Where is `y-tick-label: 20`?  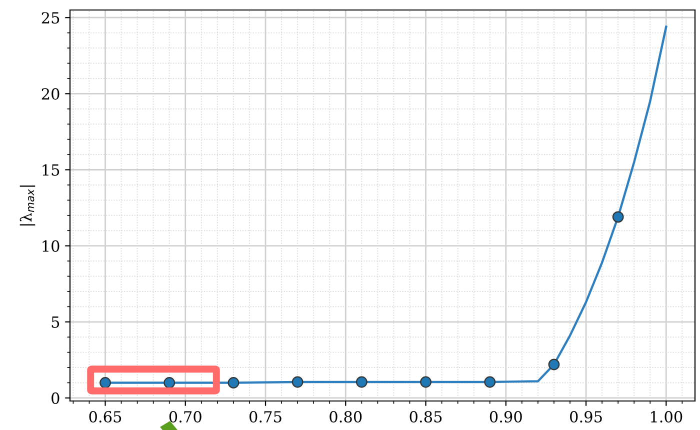 y-tick-label: 20 is located at coordinates (51, 94).